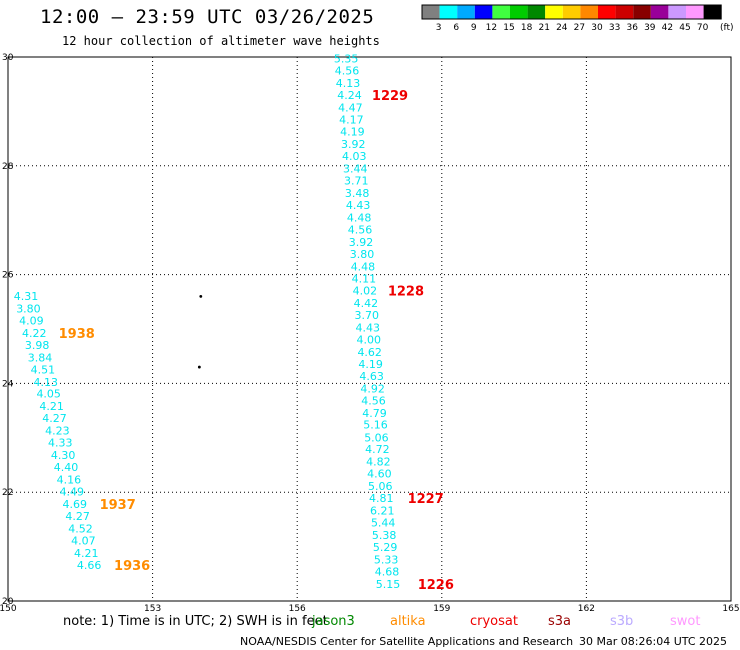 The height and width of the screenshot is (650, 740). What do you see at coordinates (374, 413) in the screenshot?
I see `wave-height-value: 4.79` at bounding box center [374, 413].